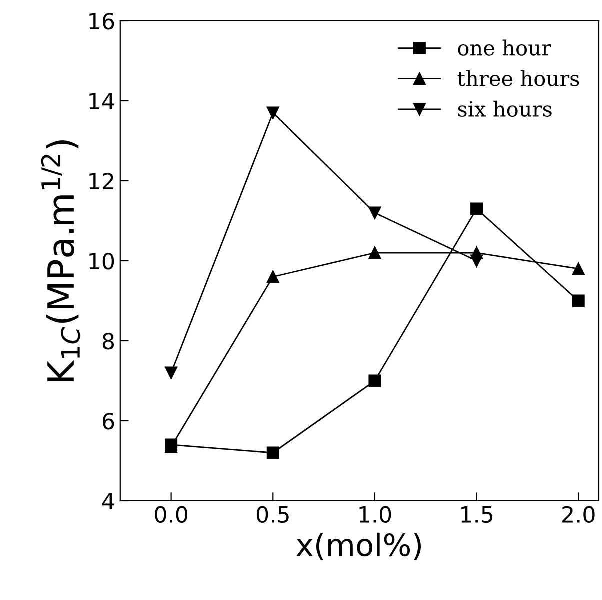 This screenshot has width=602, height=600. What do you see at coordinates (171, 515) in the screenshot?
I see `x-tick-label: 0.0` at bounding box center [171, 515].